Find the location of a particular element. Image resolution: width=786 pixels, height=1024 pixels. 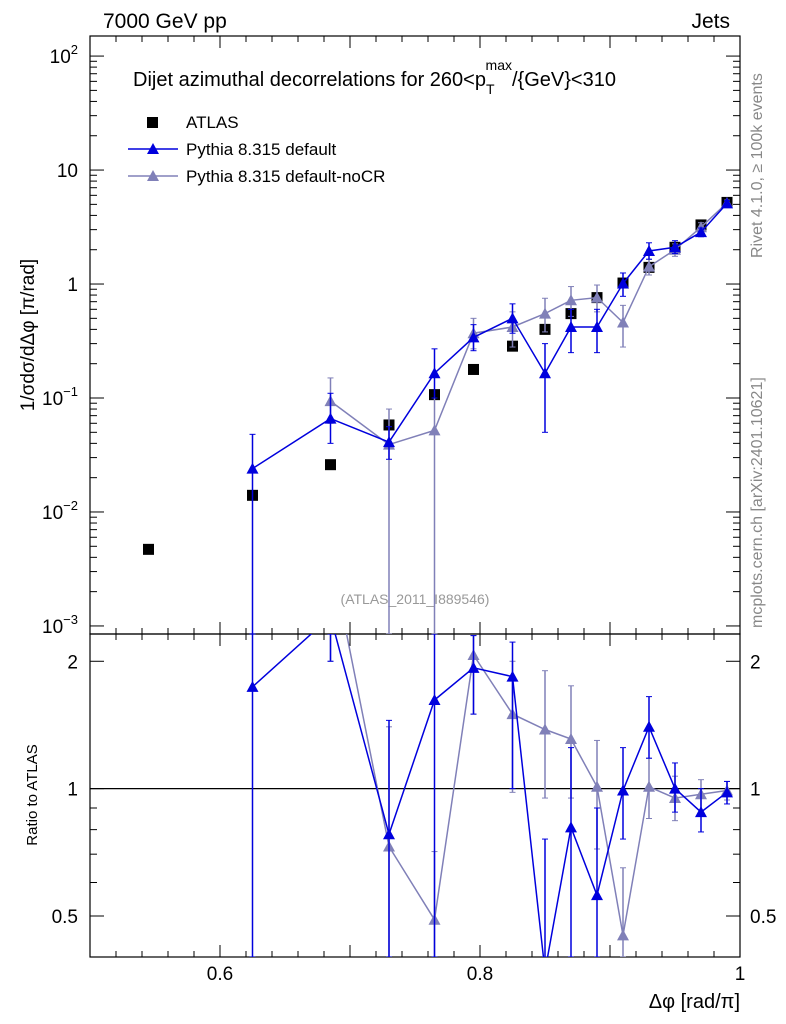

main-y-tick-label: 10⁻² is located at coordinates (60, 511).